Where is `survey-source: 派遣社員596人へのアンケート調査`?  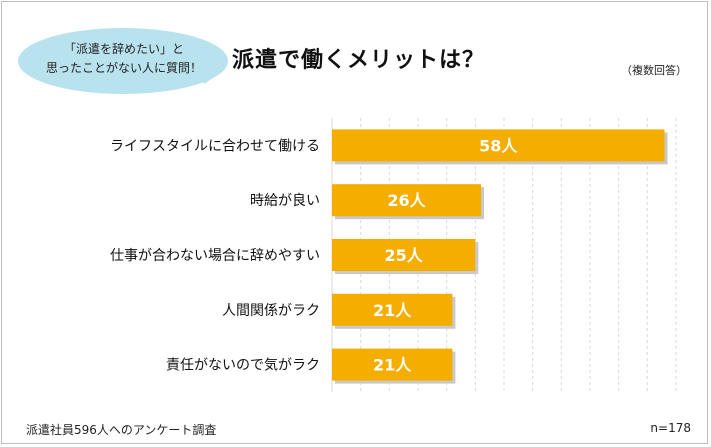 survey-source: 派遣社員596人へのアンケート調査 is located at coordinates (121, 430).